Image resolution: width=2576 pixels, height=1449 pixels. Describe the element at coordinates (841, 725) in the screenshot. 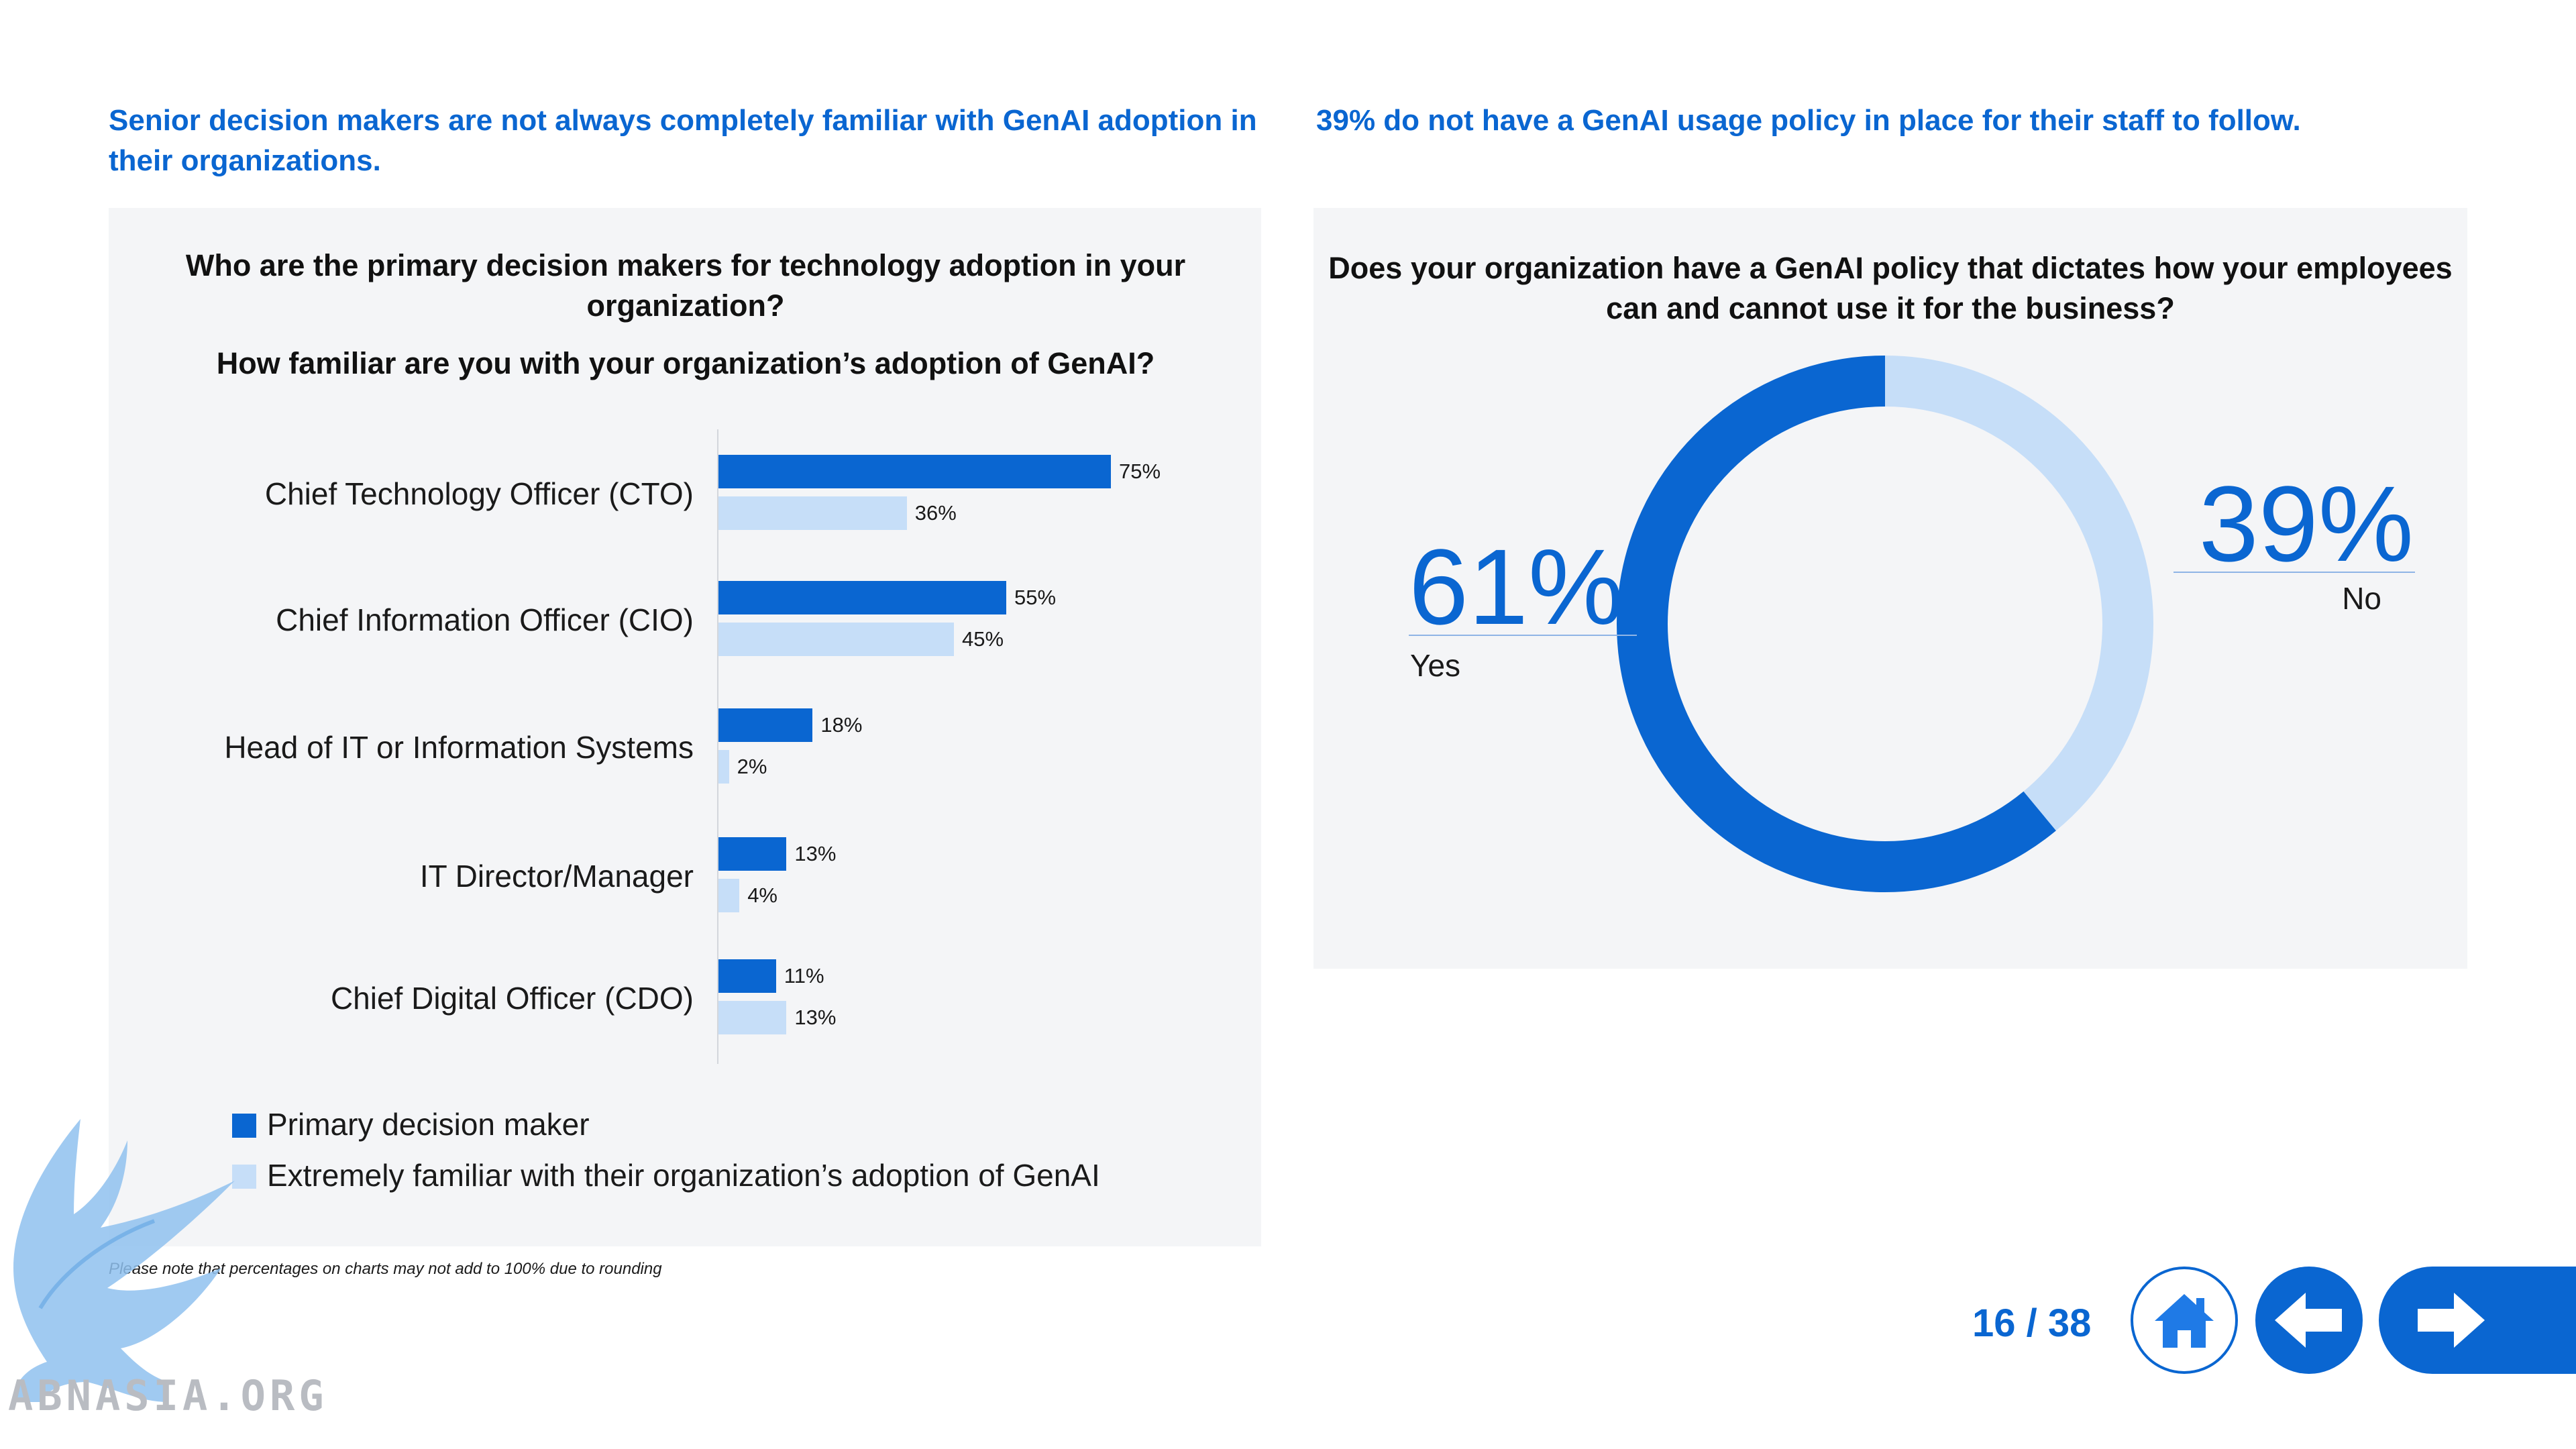

I see `bar-value-label: 18%` at that location.